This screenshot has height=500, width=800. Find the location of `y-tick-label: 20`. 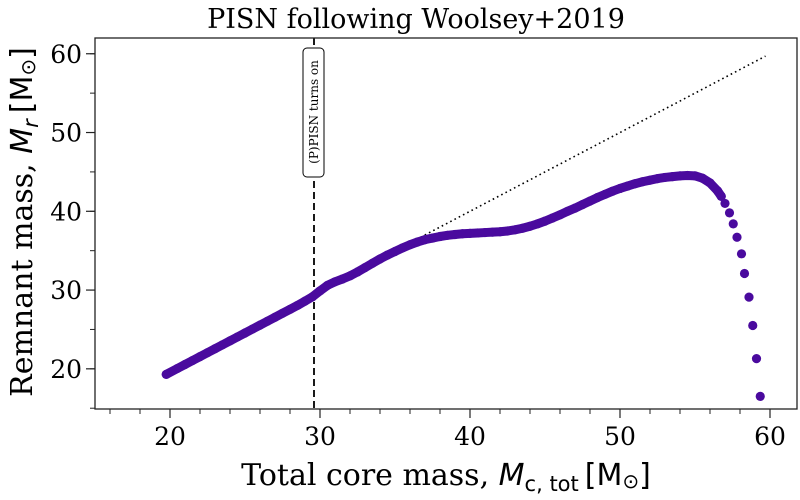

y-tick-label: 20 is located at coordinates (66, 369).